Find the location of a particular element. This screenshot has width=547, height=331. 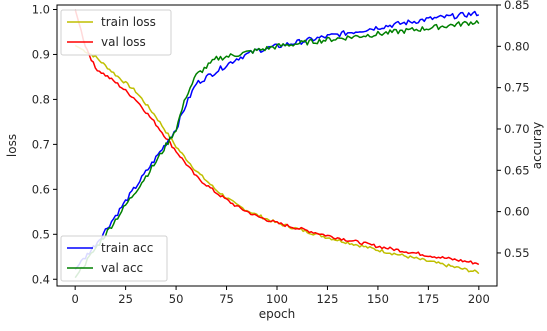

legend-acc: train acc val acc is located at coordinates (114, 258).